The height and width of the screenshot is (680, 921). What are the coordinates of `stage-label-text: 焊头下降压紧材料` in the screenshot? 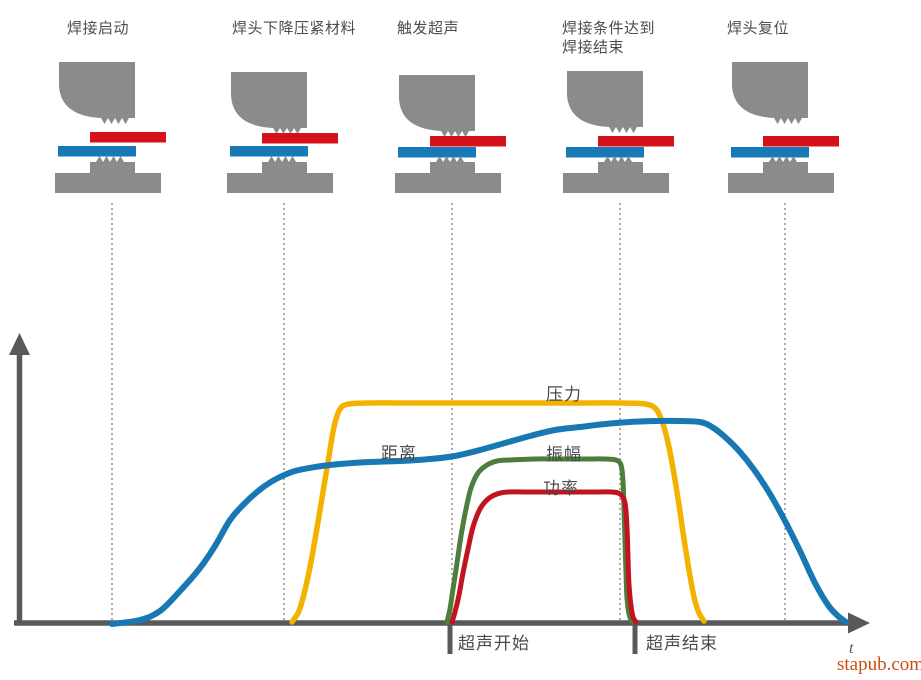 It's located at (294, 29).